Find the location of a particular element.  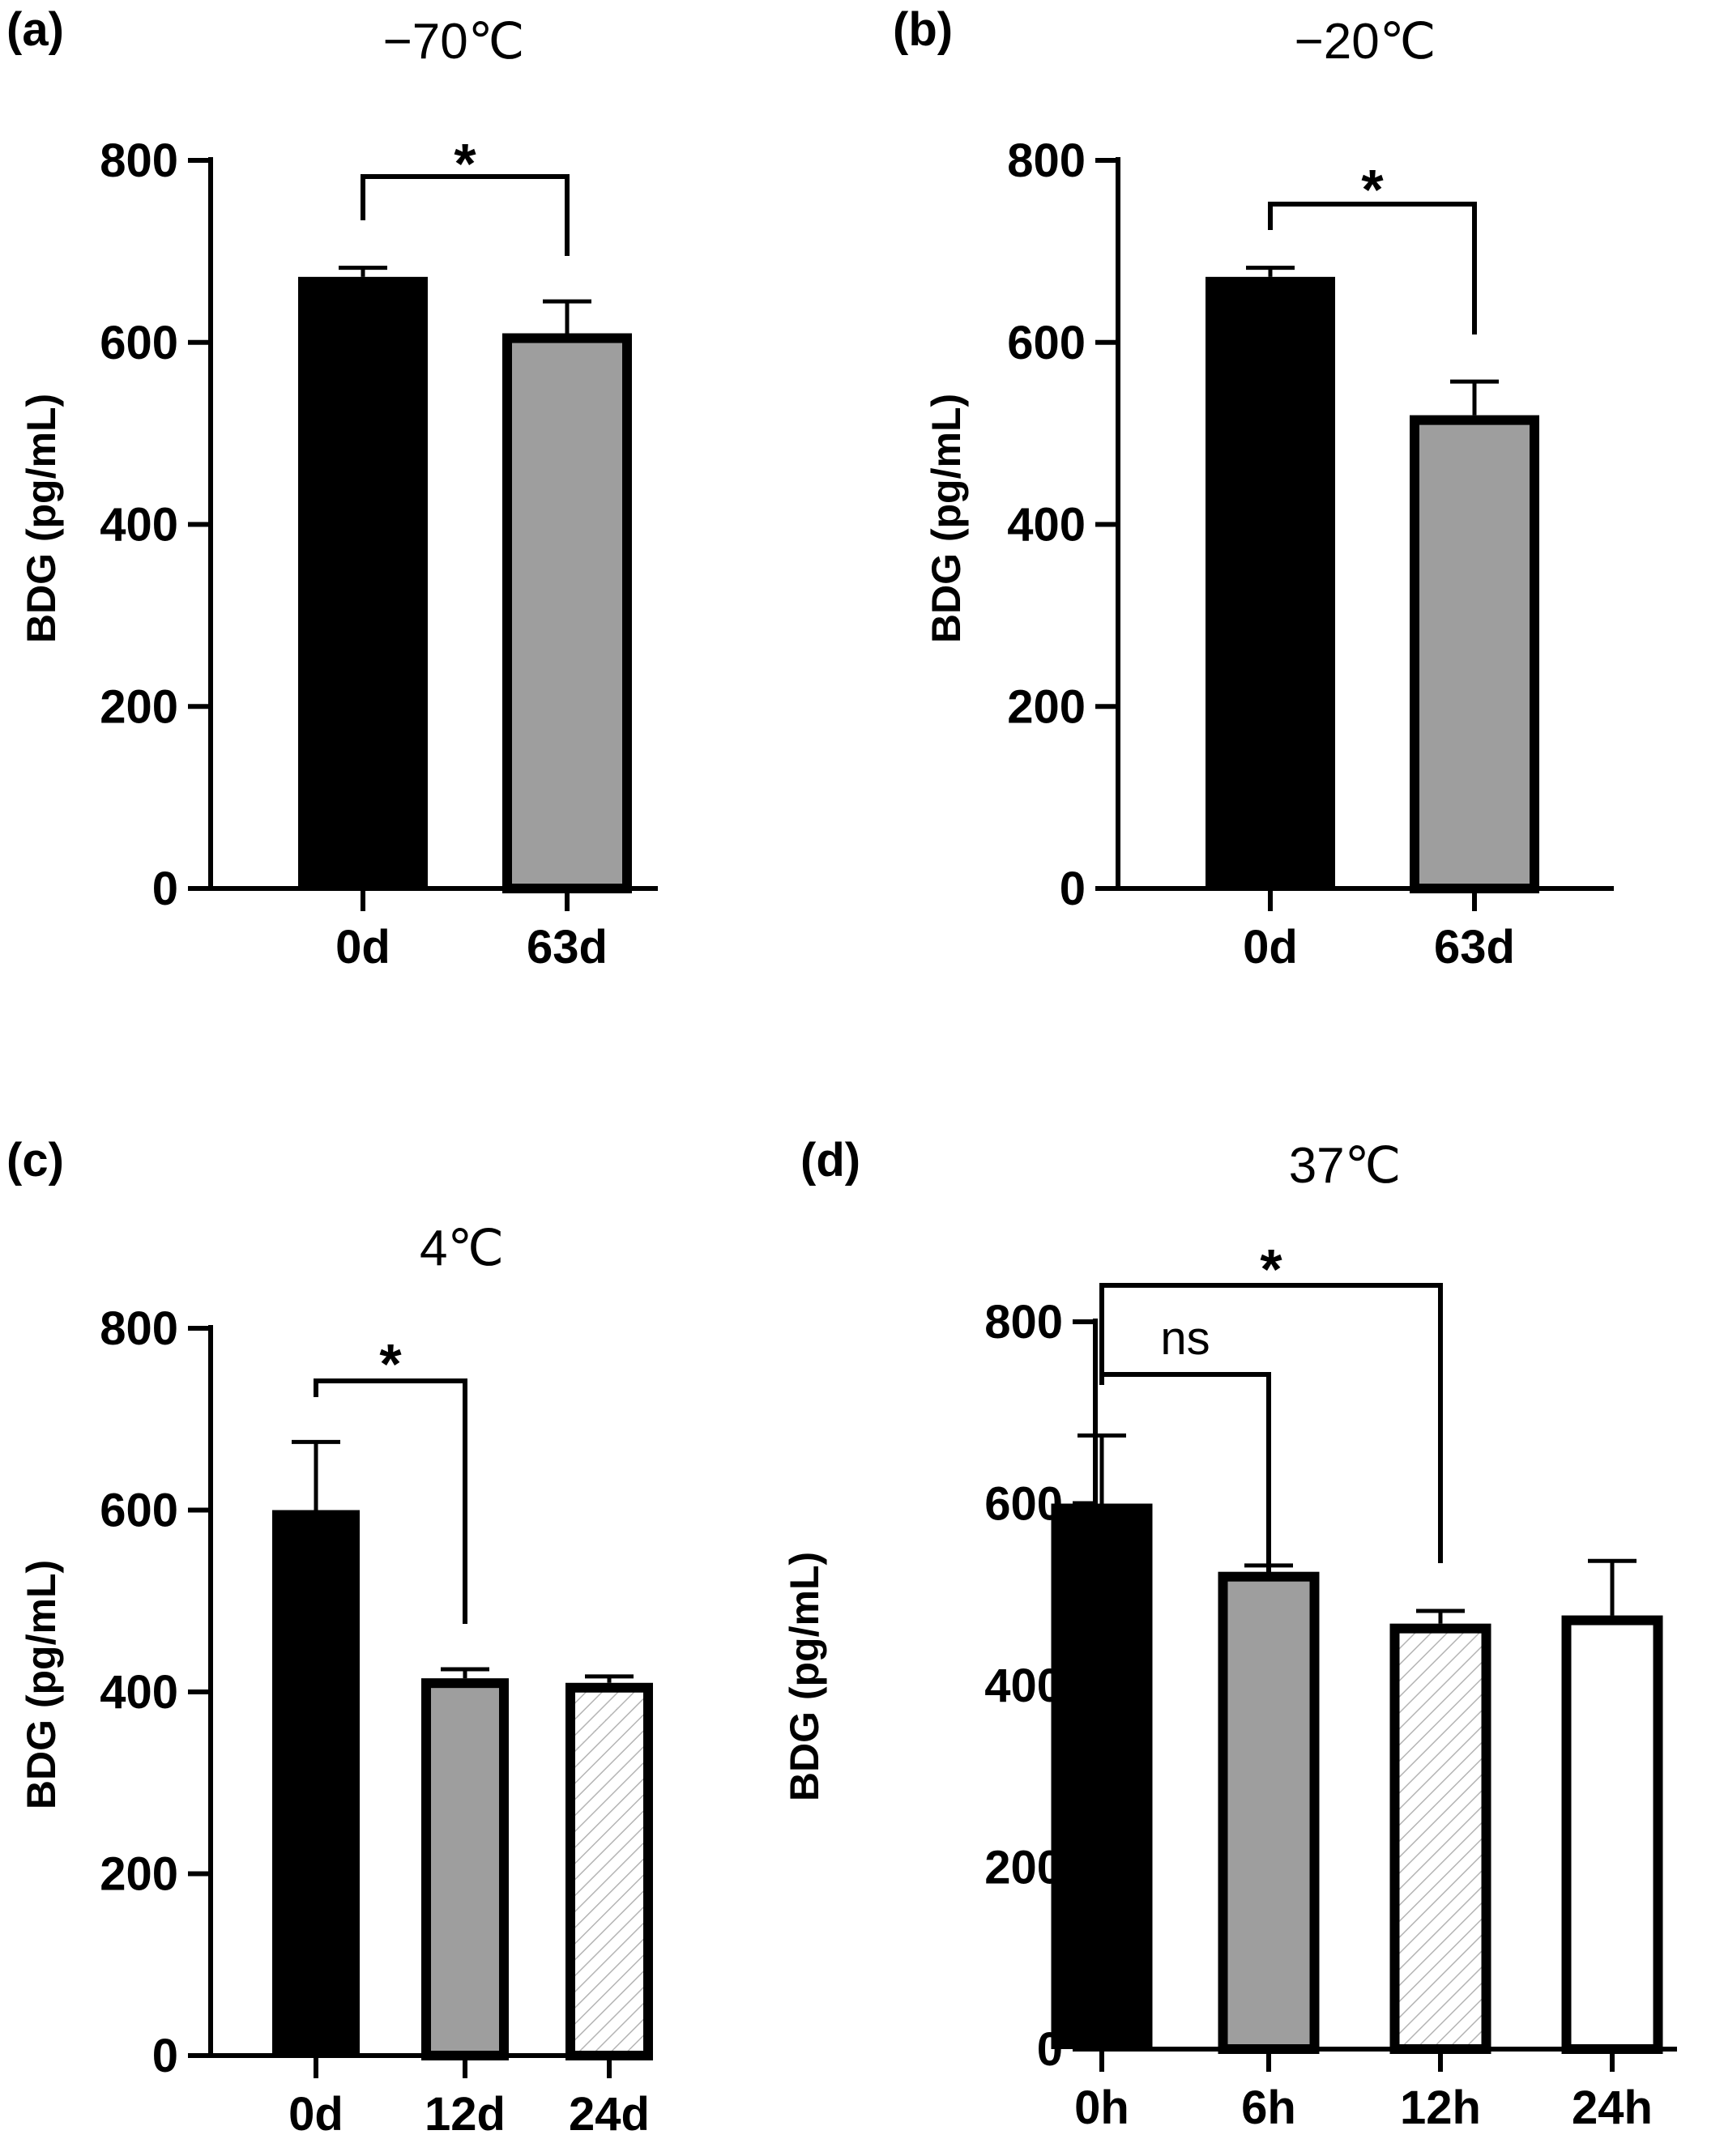

x-tick-label: 6h is located at coordinates (1268, 2107).